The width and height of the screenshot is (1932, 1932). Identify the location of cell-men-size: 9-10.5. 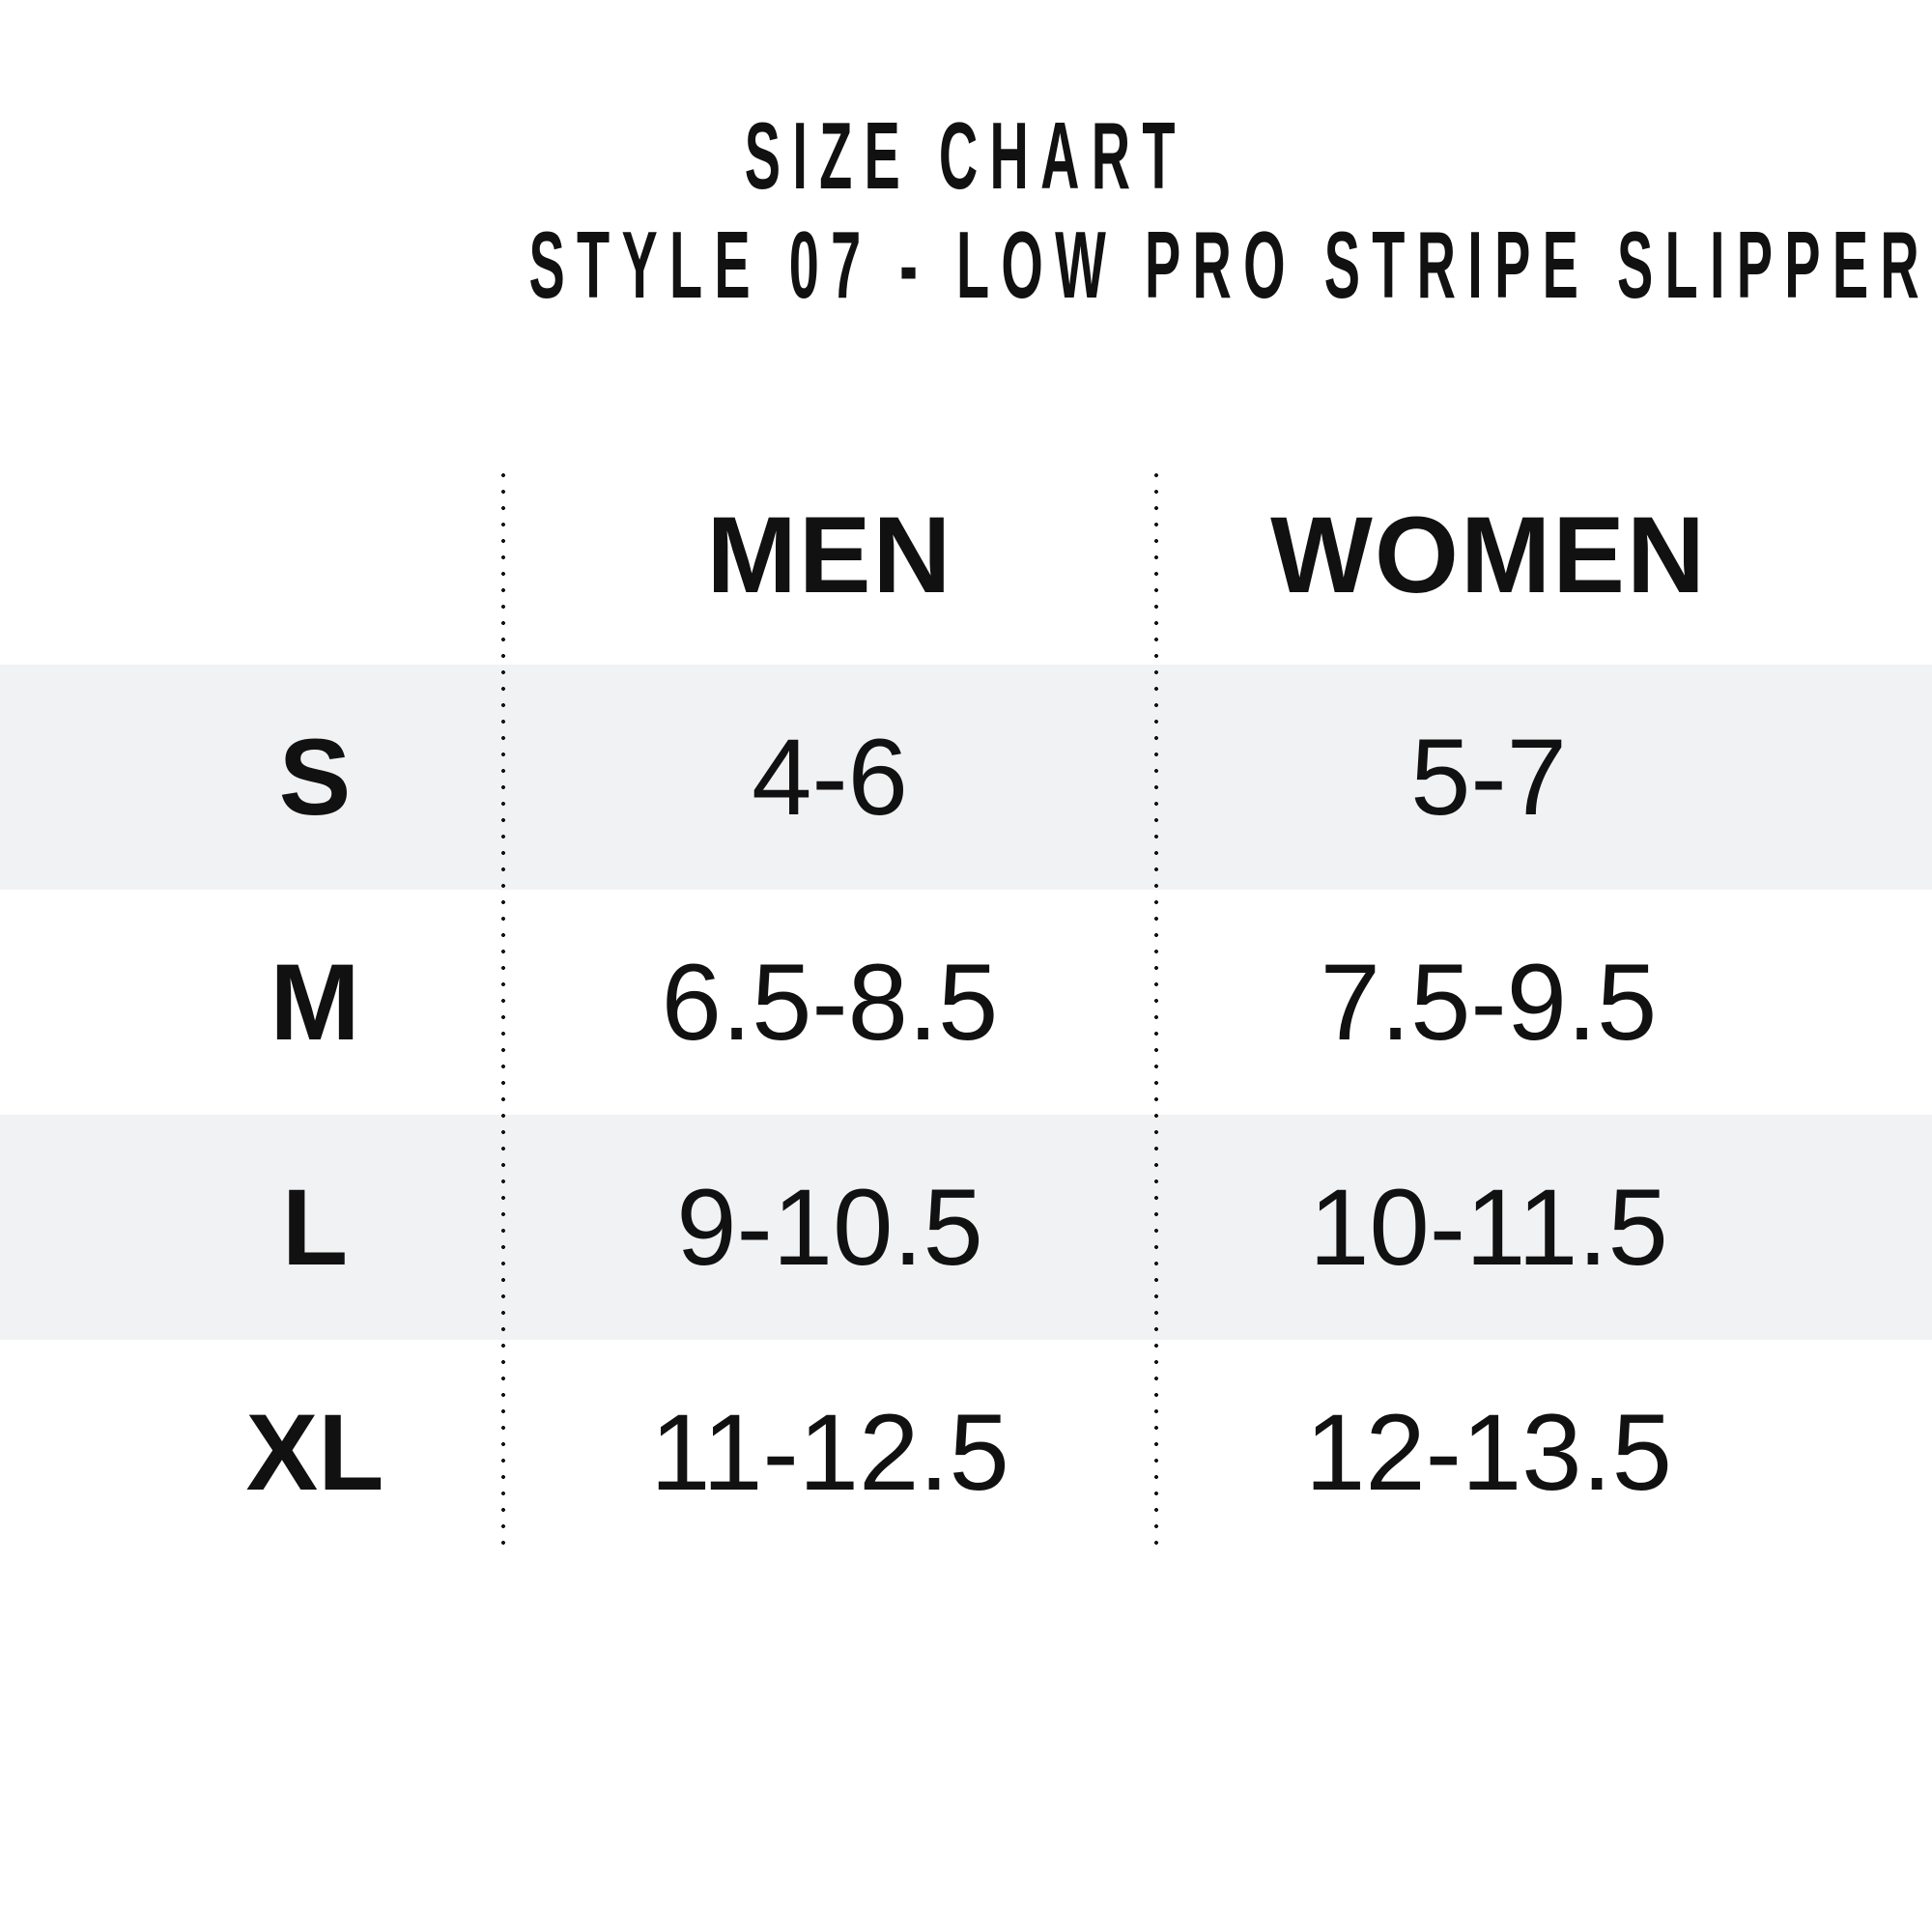
(829, 1227).